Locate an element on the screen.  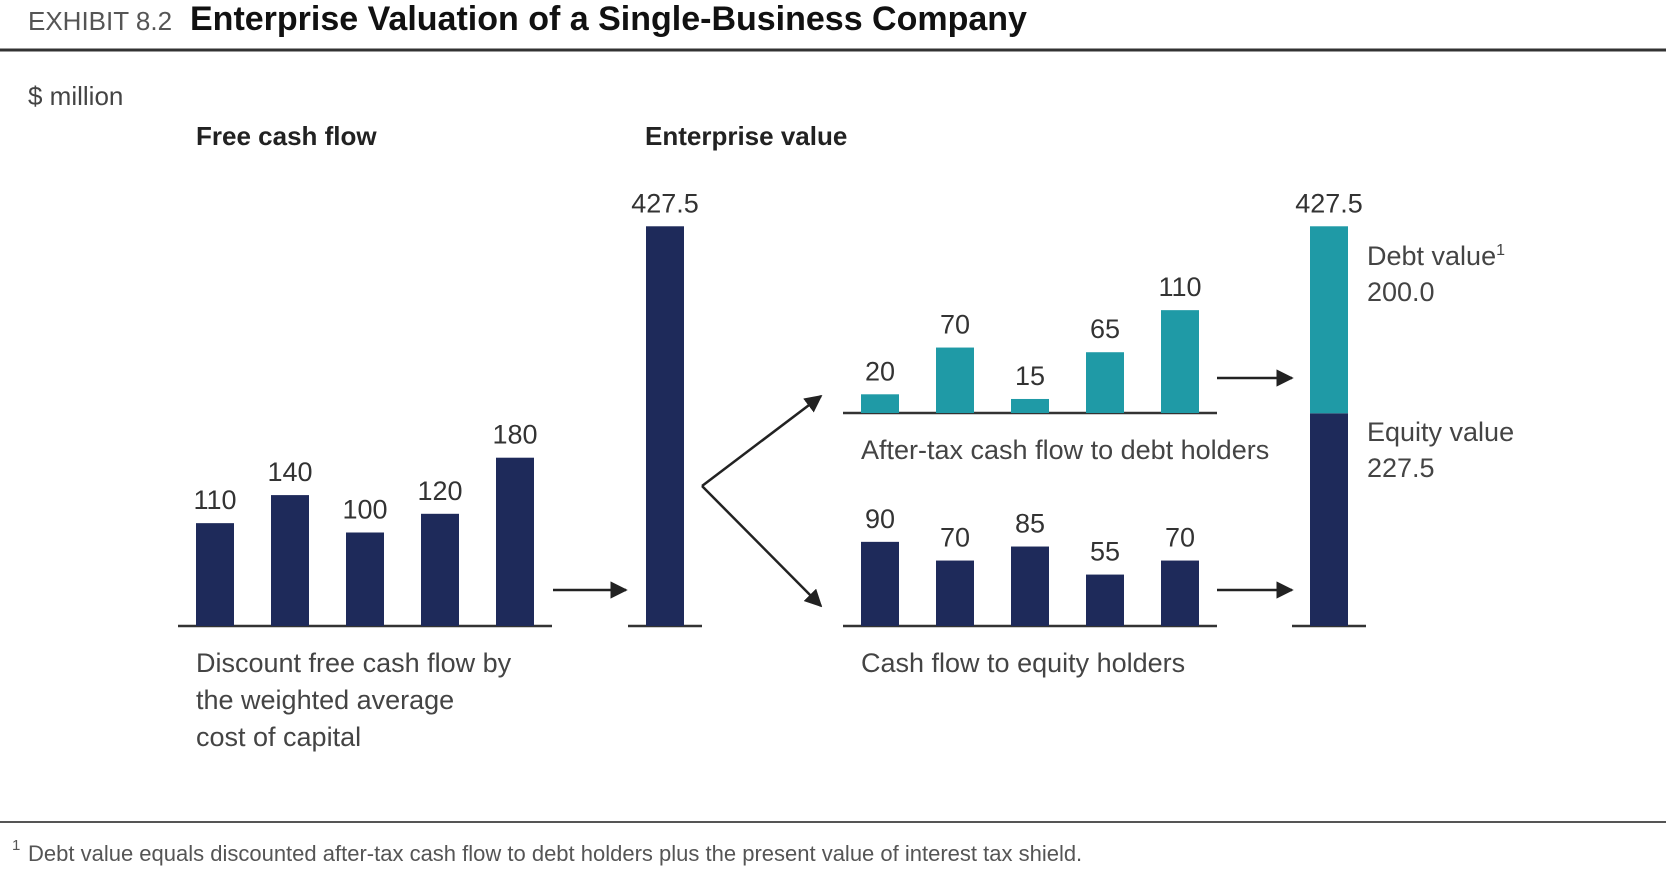
debt-flow-bar-value-label: 70 is located at coordinates (955, 325).